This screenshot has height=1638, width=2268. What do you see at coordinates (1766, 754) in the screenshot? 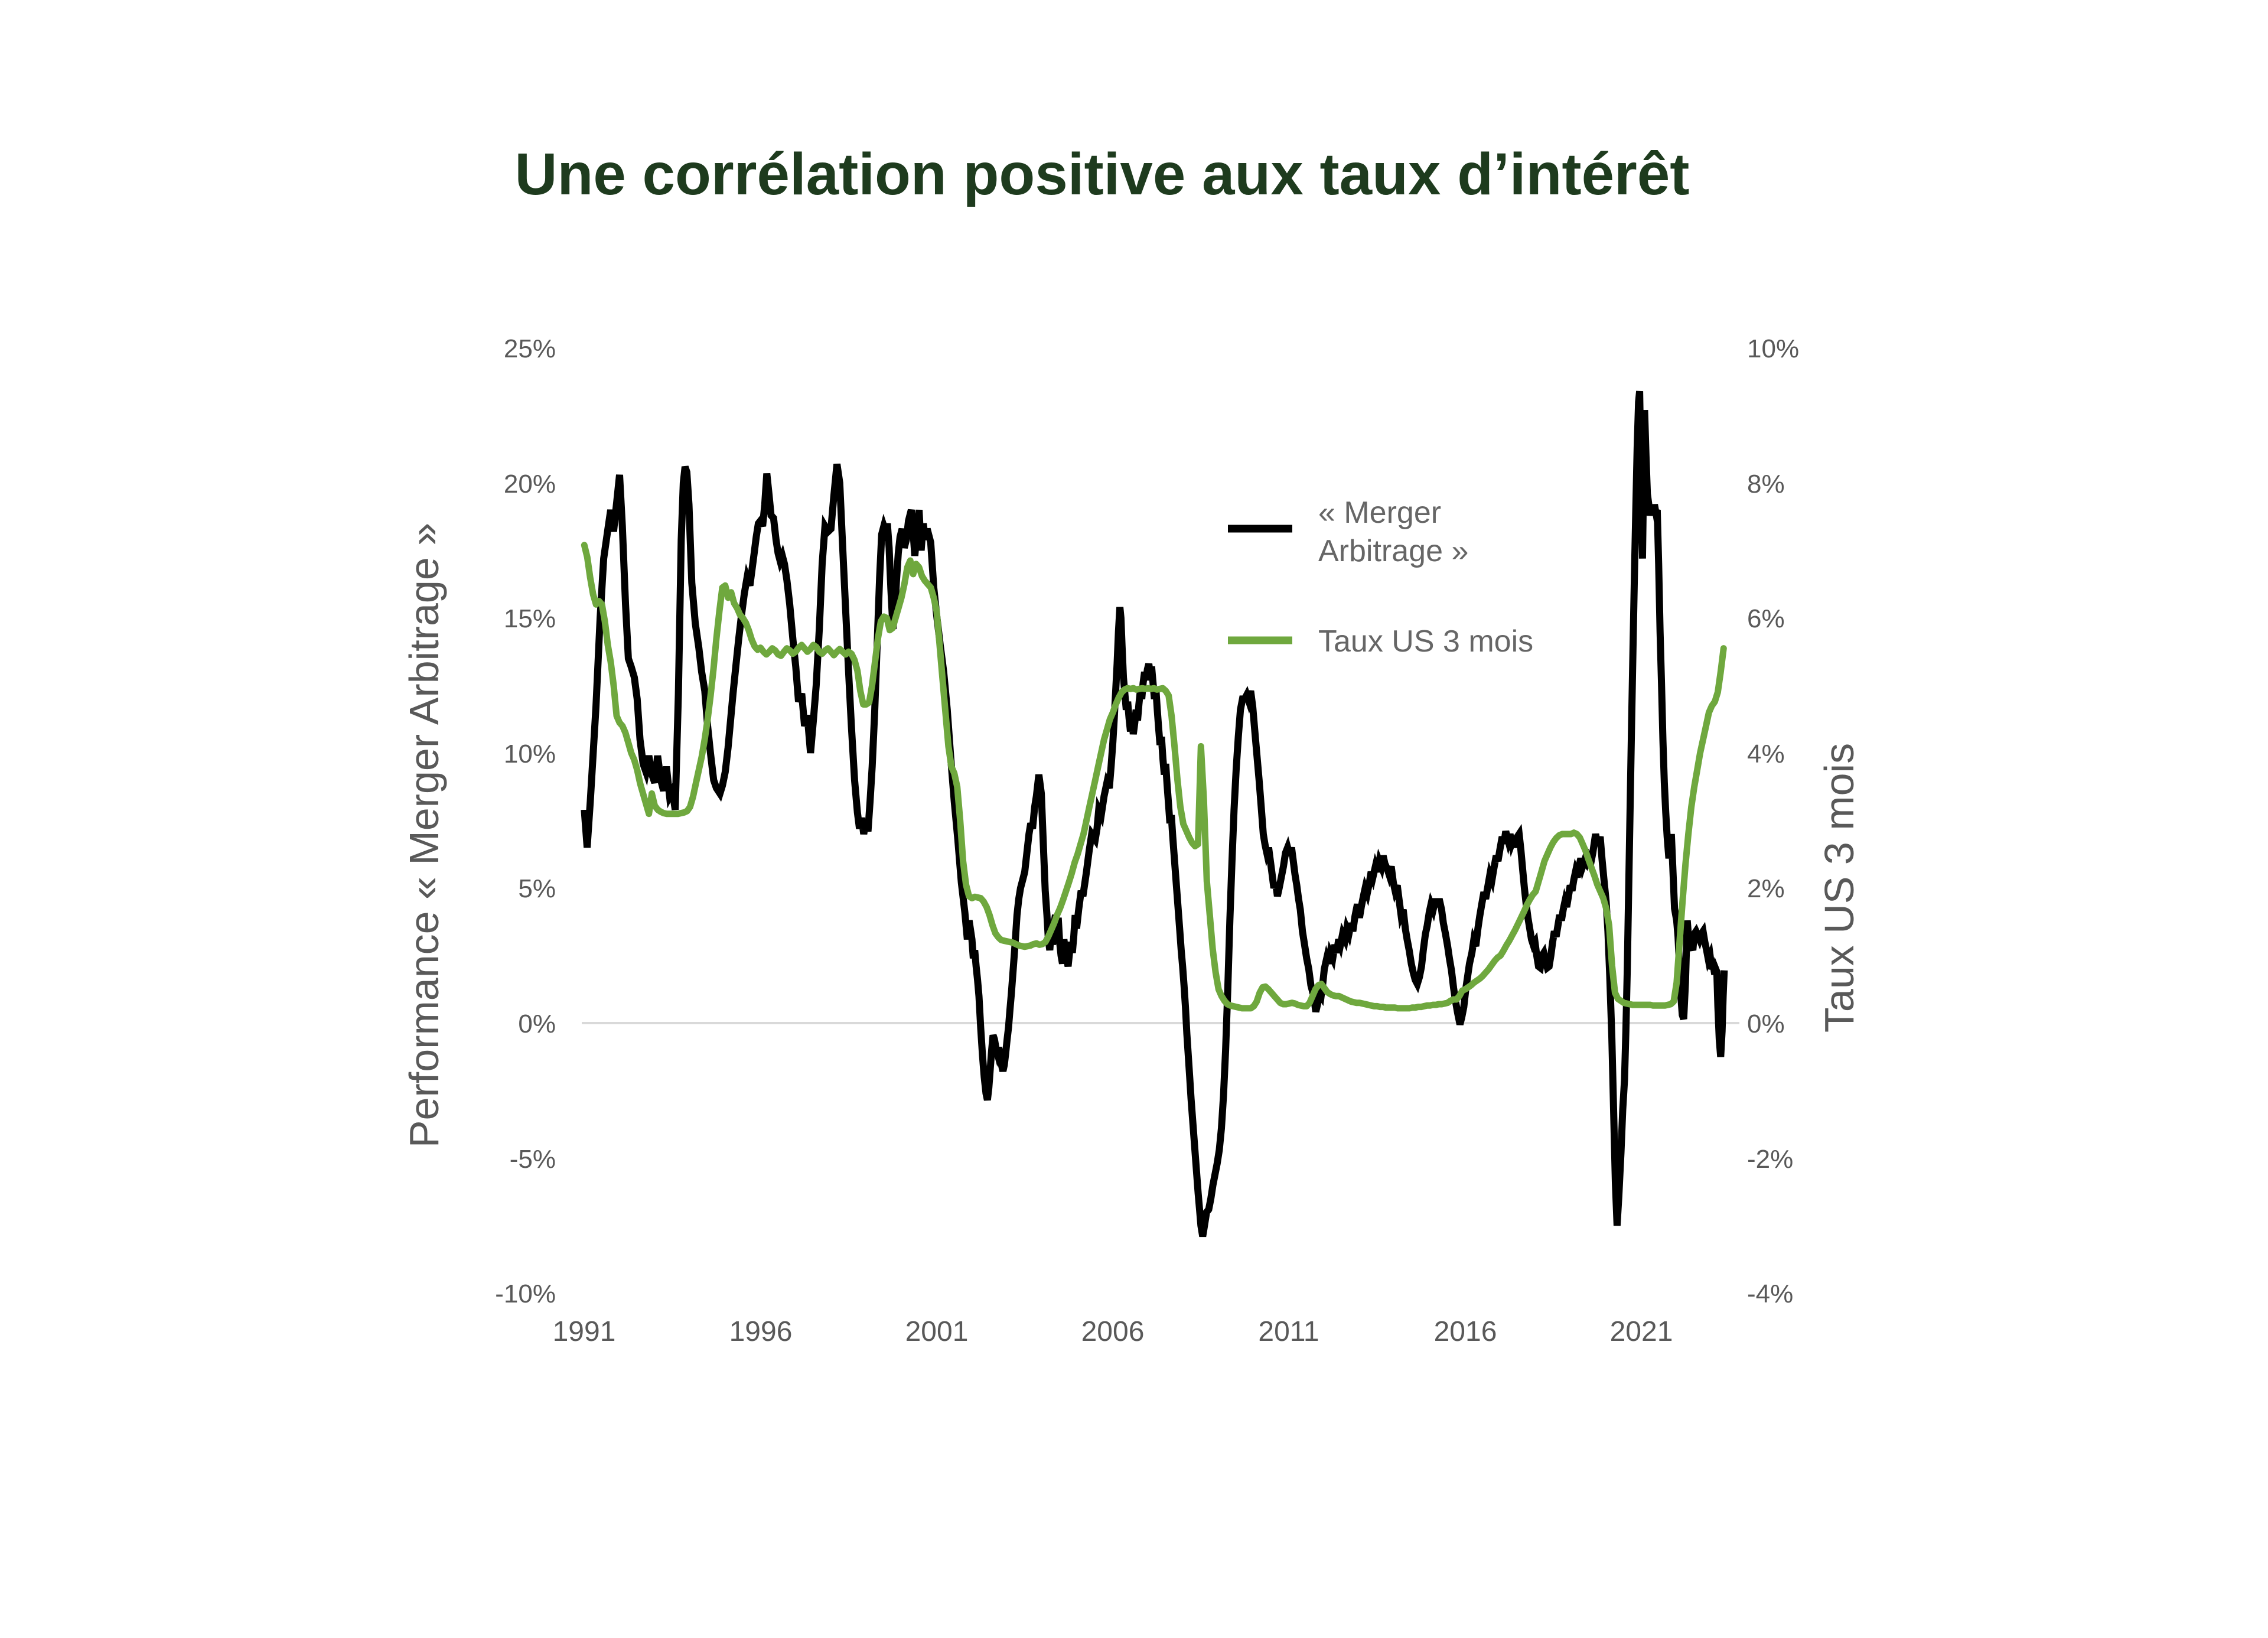
I see `svg-text: 4%` at bounding box center [1766, 754].